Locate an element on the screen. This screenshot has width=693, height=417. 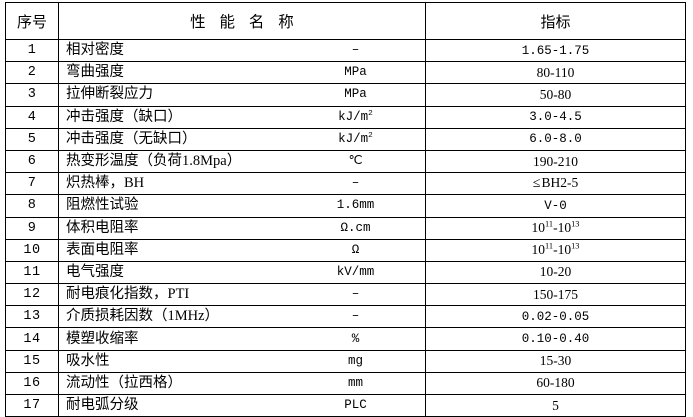
property-name-inner: 热变形温度（负荷1.8Mpa） ℃ is located at coordinates (242, 161).